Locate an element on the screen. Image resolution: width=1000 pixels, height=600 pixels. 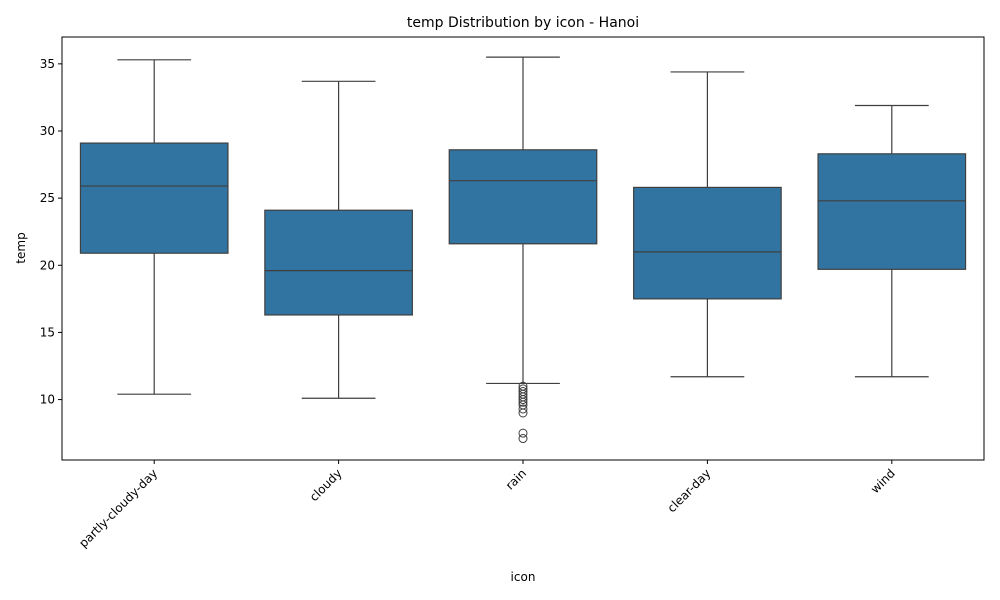
box-cloudy is located at coordinates (338, 239).